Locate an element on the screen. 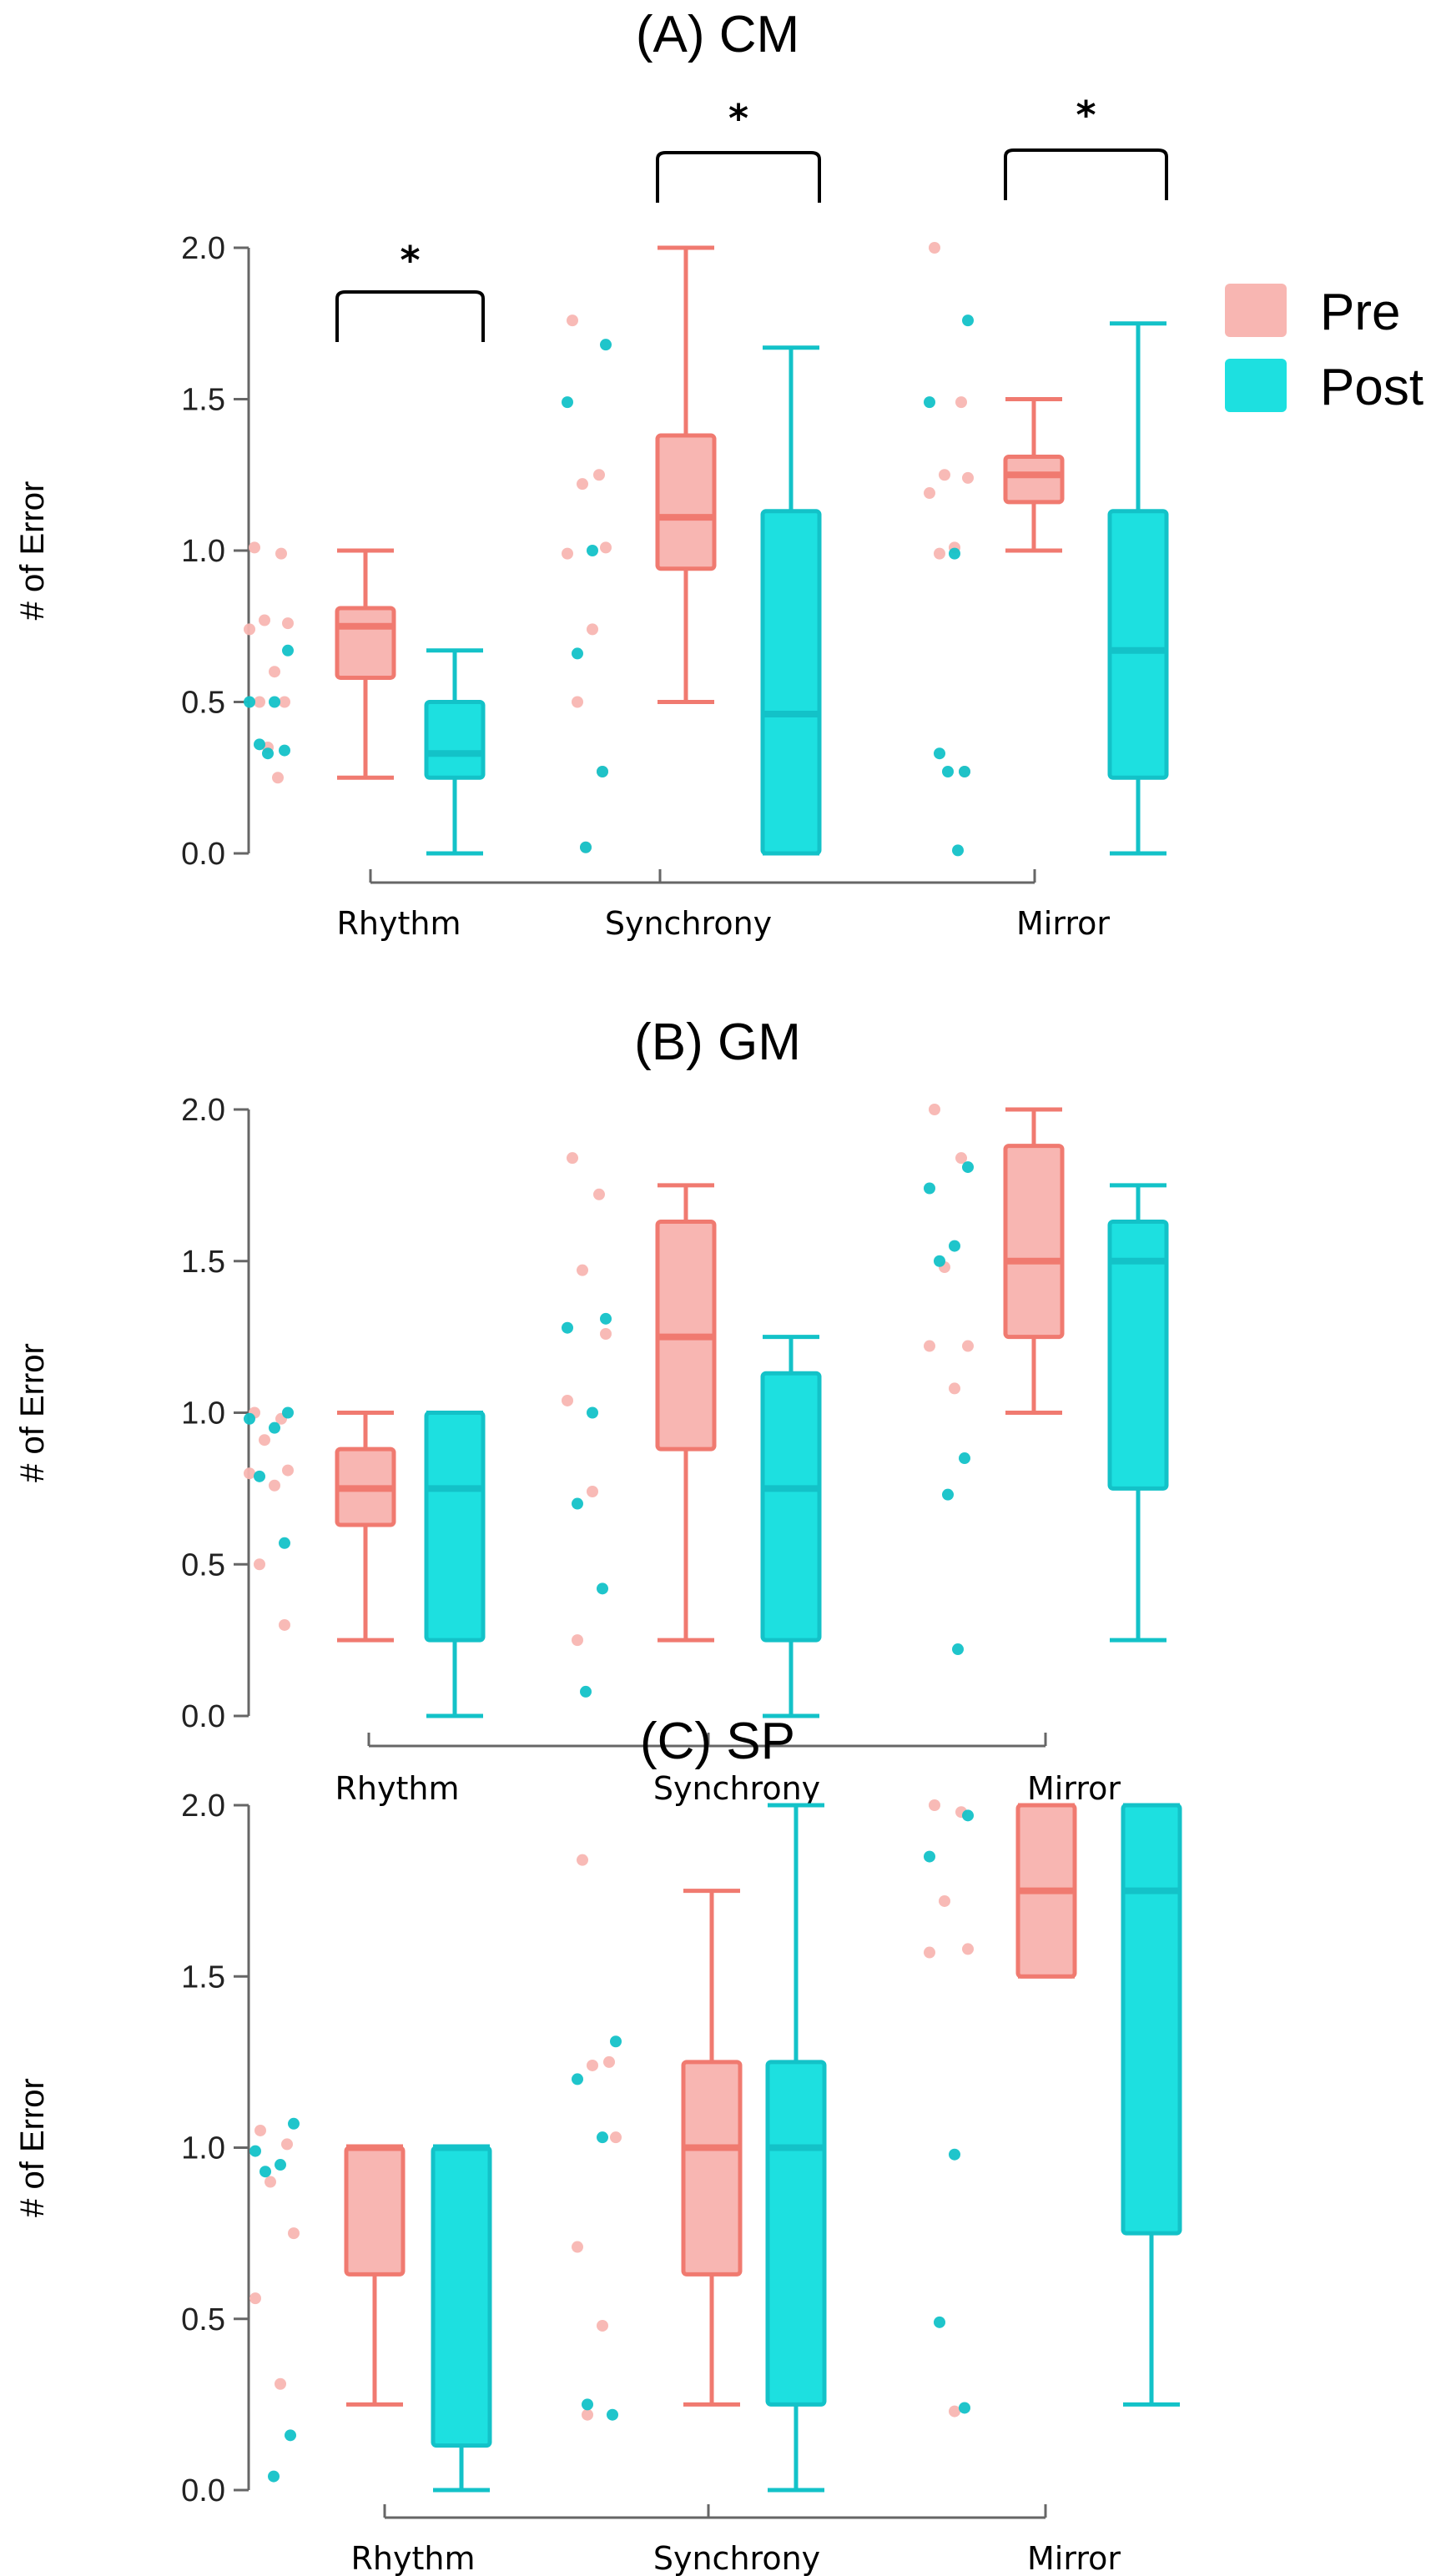 The image size is (1436, 2576). box-post-synchrony is located at coordinates (796, 2148).